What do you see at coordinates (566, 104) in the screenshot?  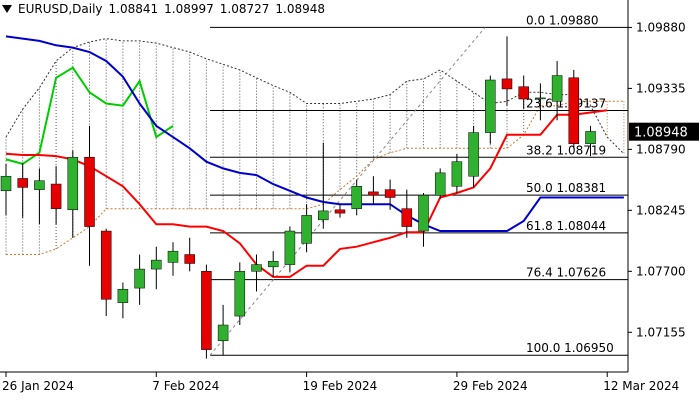 I see `fib-level-label: 23.6 1.09137` at bounding box center [566, 104].